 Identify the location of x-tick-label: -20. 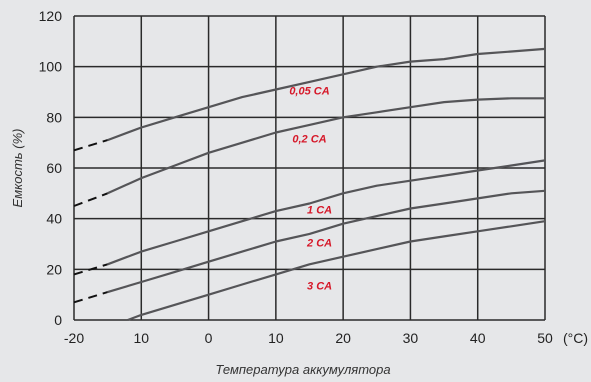
(74, 338).